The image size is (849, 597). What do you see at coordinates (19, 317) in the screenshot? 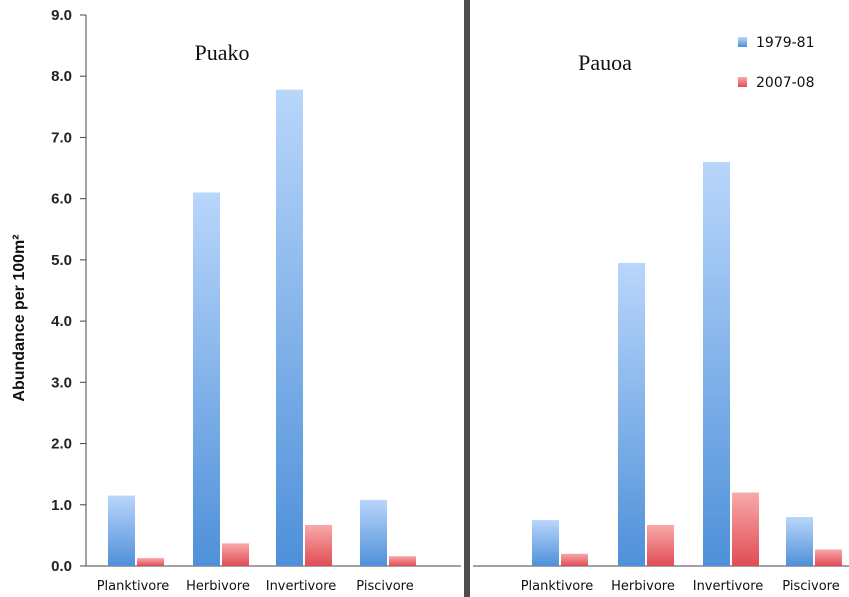
I see `y-axis-title: Abundance per 100m²` at bounding box center [19, 317].